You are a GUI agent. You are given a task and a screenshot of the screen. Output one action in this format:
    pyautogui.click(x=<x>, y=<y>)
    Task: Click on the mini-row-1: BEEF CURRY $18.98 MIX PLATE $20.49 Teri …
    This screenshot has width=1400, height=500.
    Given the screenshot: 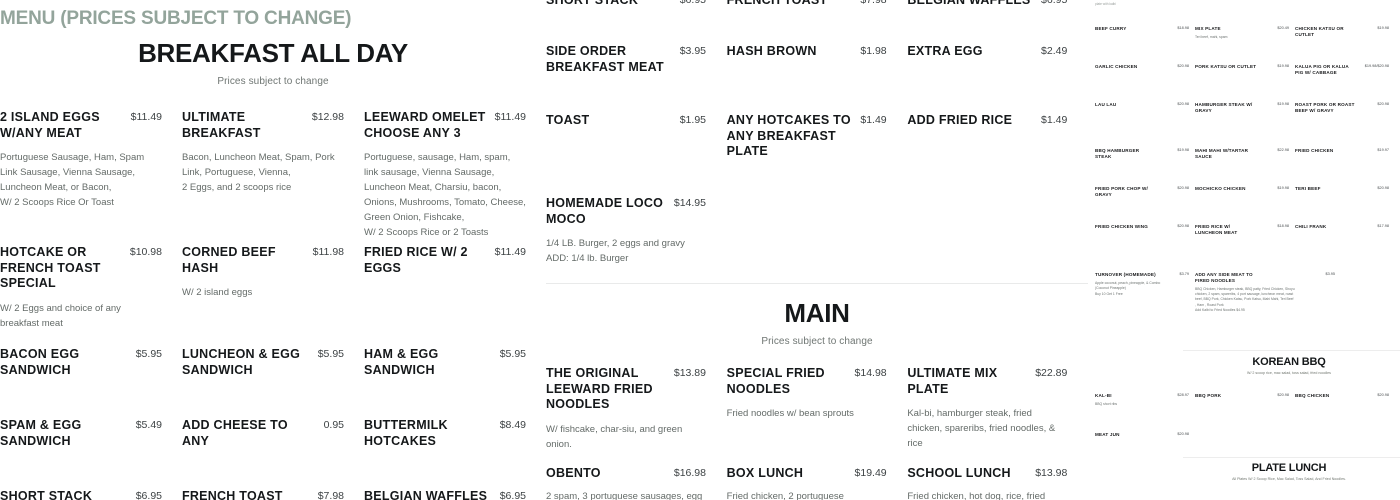 What is the action you would take?
    pyautogui.click(x=1245, y=33)
    